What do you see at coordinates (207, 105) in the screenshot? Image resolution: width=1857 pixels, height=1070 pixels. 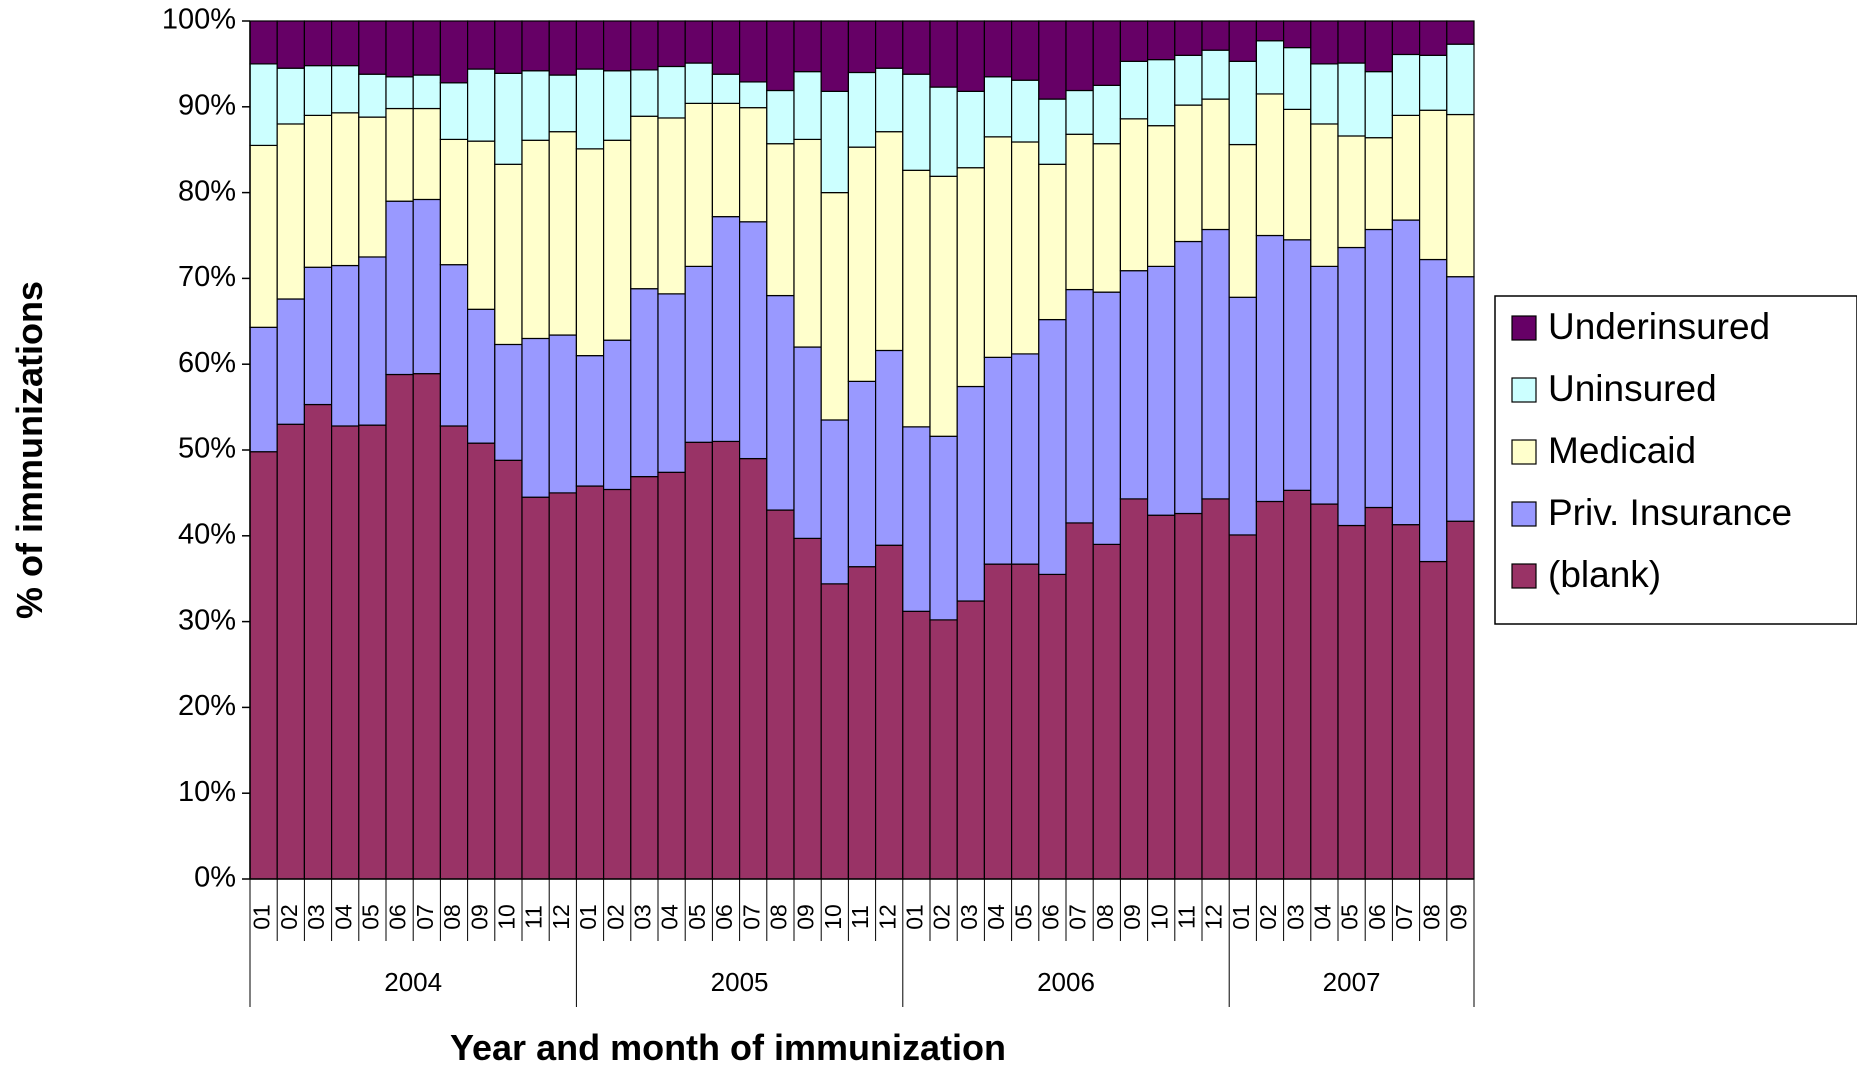 I see `y-tick-label: 90%` at bounding box center [207, 105].